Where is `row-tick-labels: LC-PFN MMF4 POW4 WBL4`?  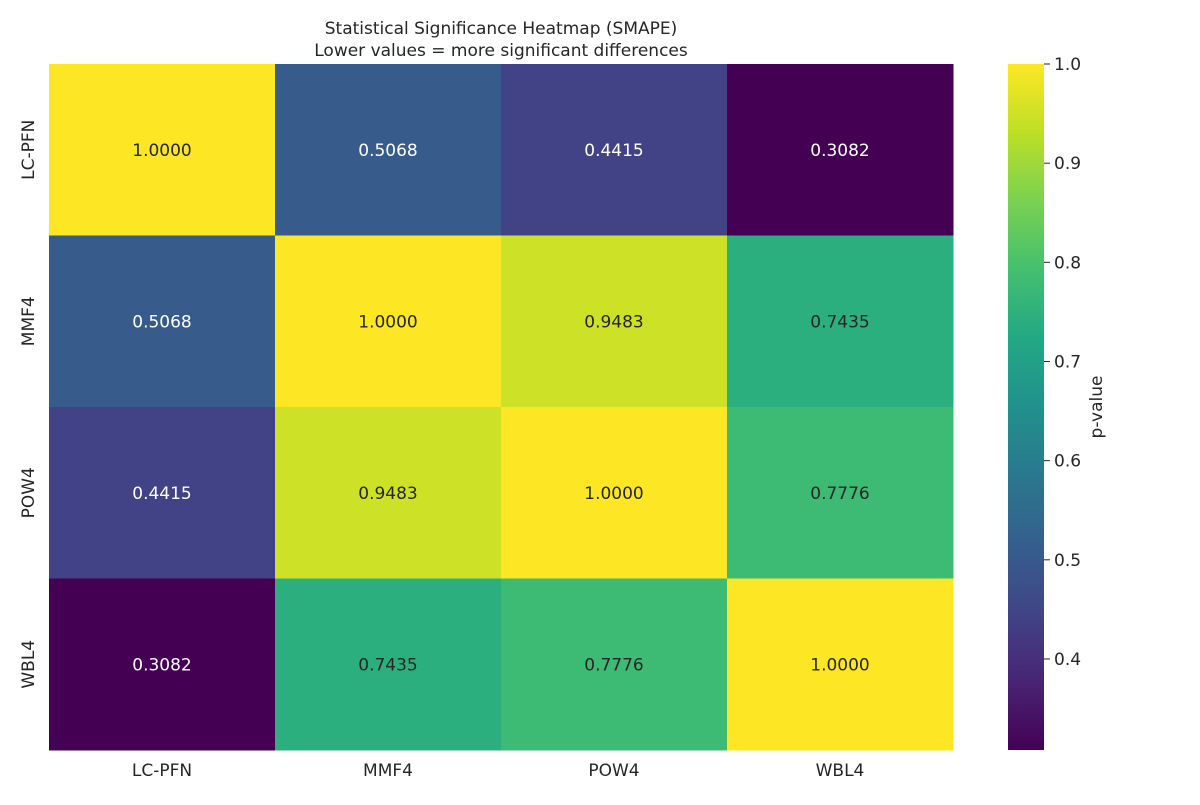
row-tick-labels: LC-PFN MMF4 POW4 WBL4 is located at coordinates (29, 404).